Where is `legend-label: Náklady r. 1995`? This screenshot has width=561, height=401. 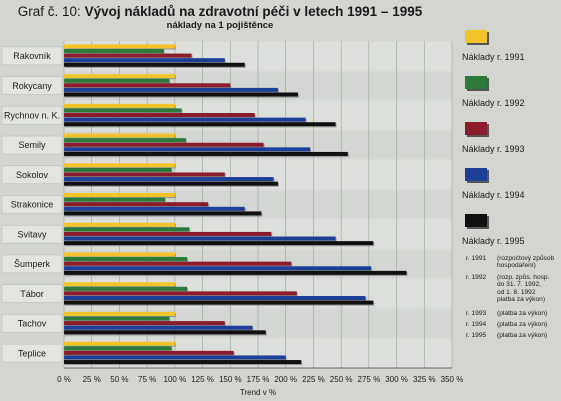
legend-label: Náklady r. 1995 is located at coordinates (493, 241).